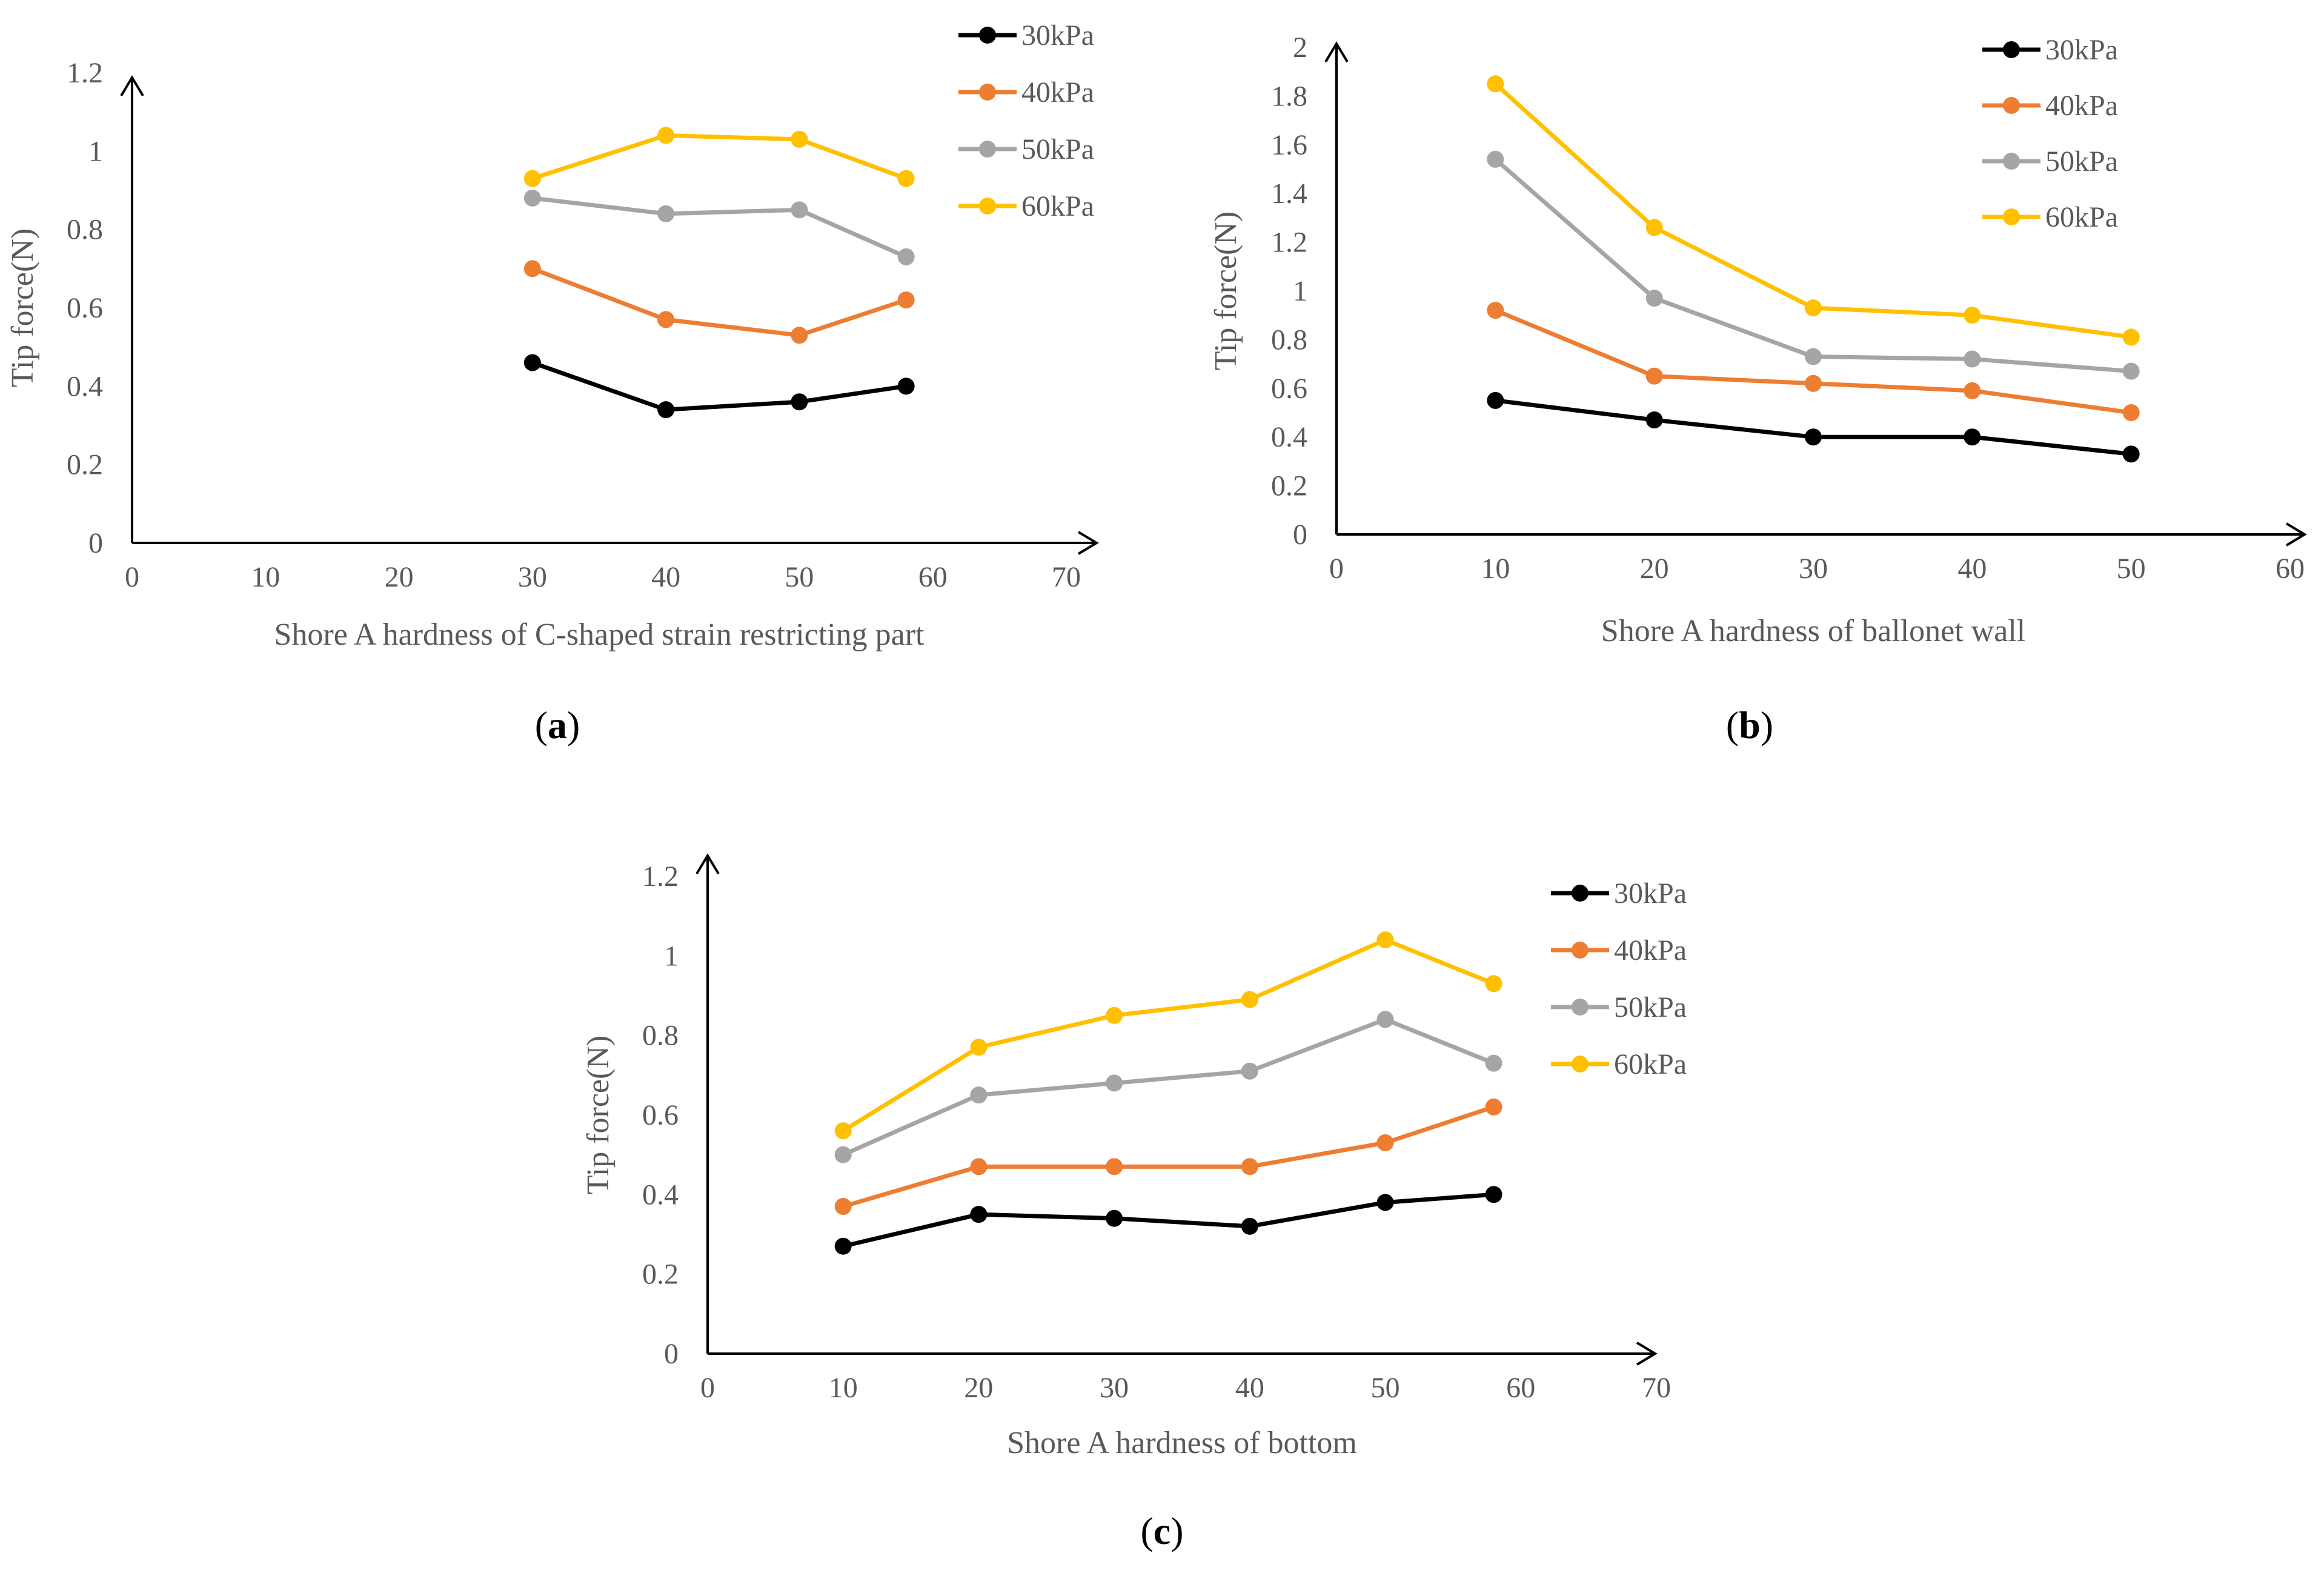 Image resolution: width=2324 pixels, height=1573 pixels. I want to click on y-tick-label: 1.8, so click(1289, 96).